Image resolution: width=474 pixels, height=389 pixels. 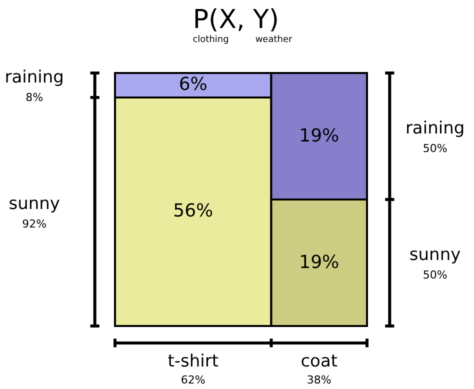 I want to click on text: weather, so click(x=273, y=39).